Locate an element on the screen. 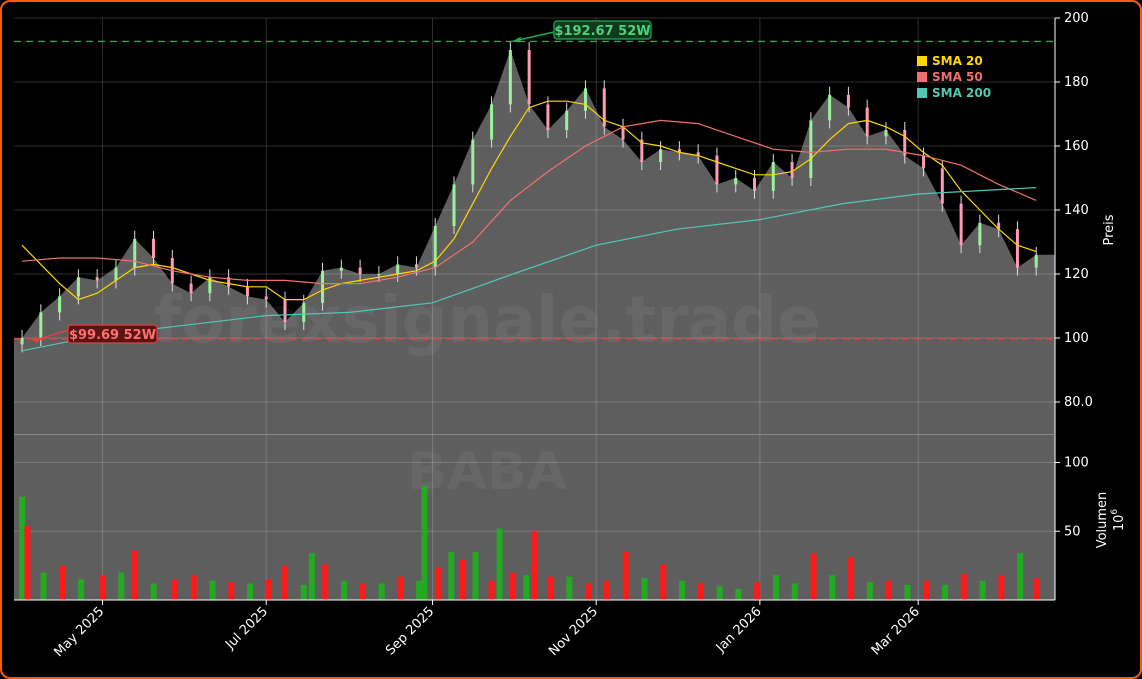 The width and height of the screenshot is (1142, 679). price-tick-label: 180 is located at coordinates (1076, 82).